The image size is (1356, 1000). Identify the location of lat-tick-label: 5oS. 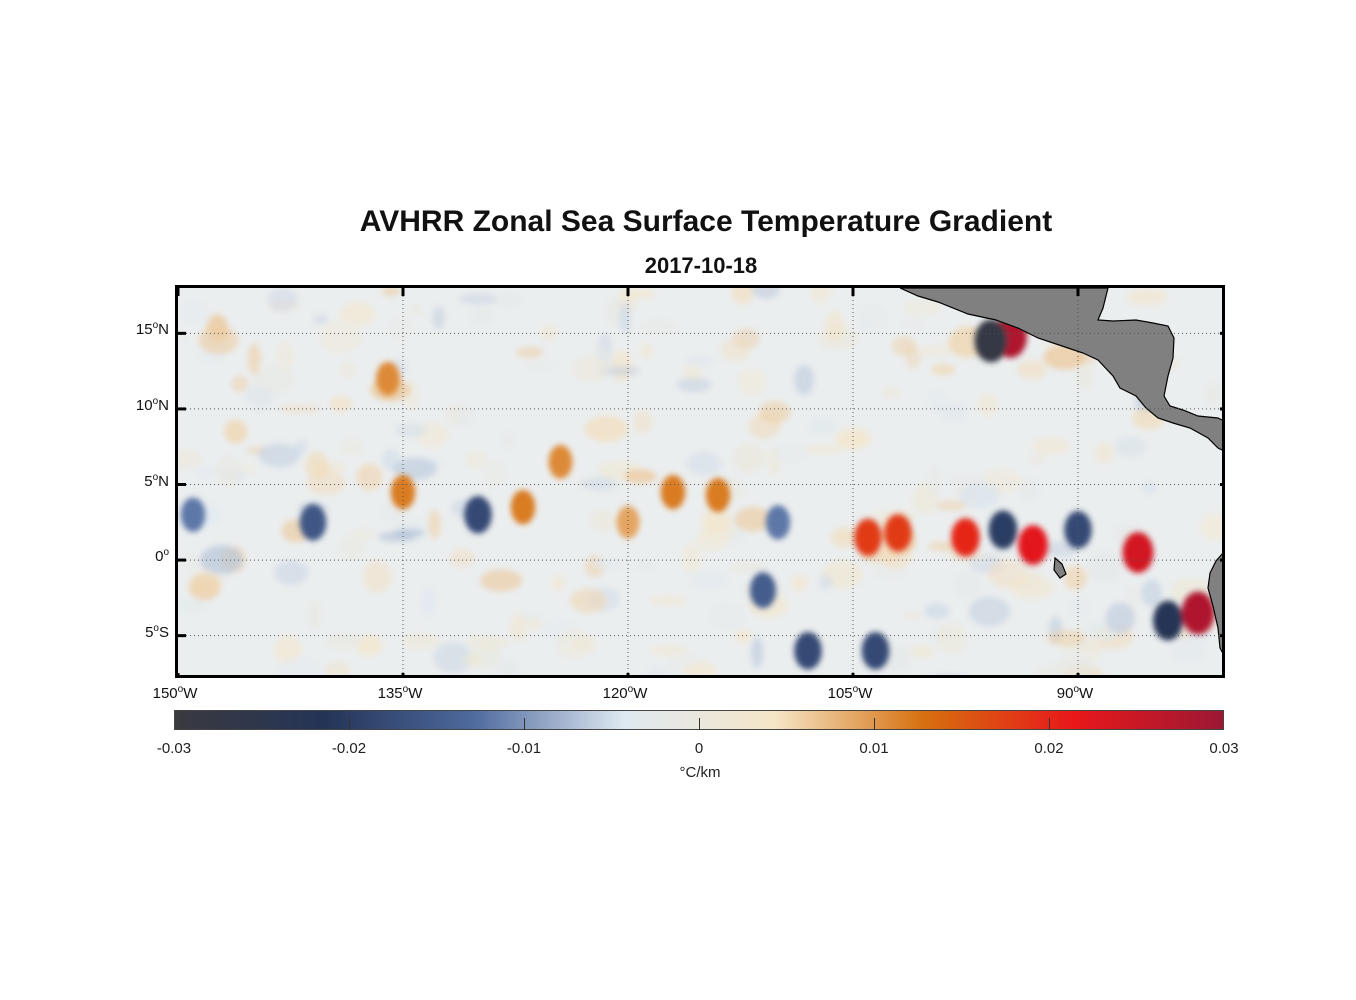
(157, 631).